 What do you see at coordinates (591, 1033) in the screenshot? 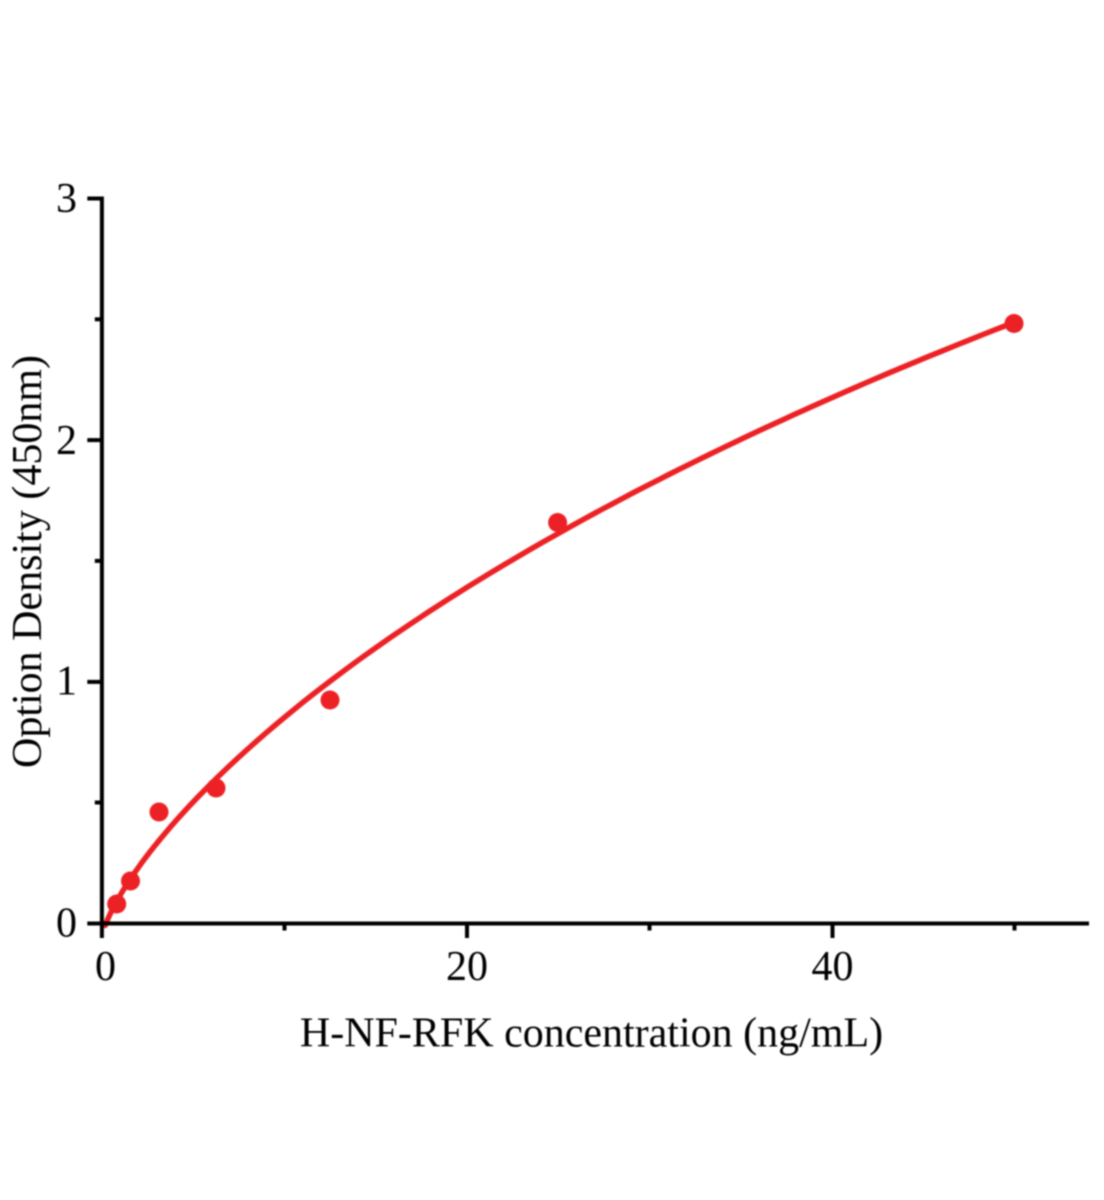
I see `svg-text: H-NF-RFK concentration (ng/mL)` at bounding box center [591, 1033].